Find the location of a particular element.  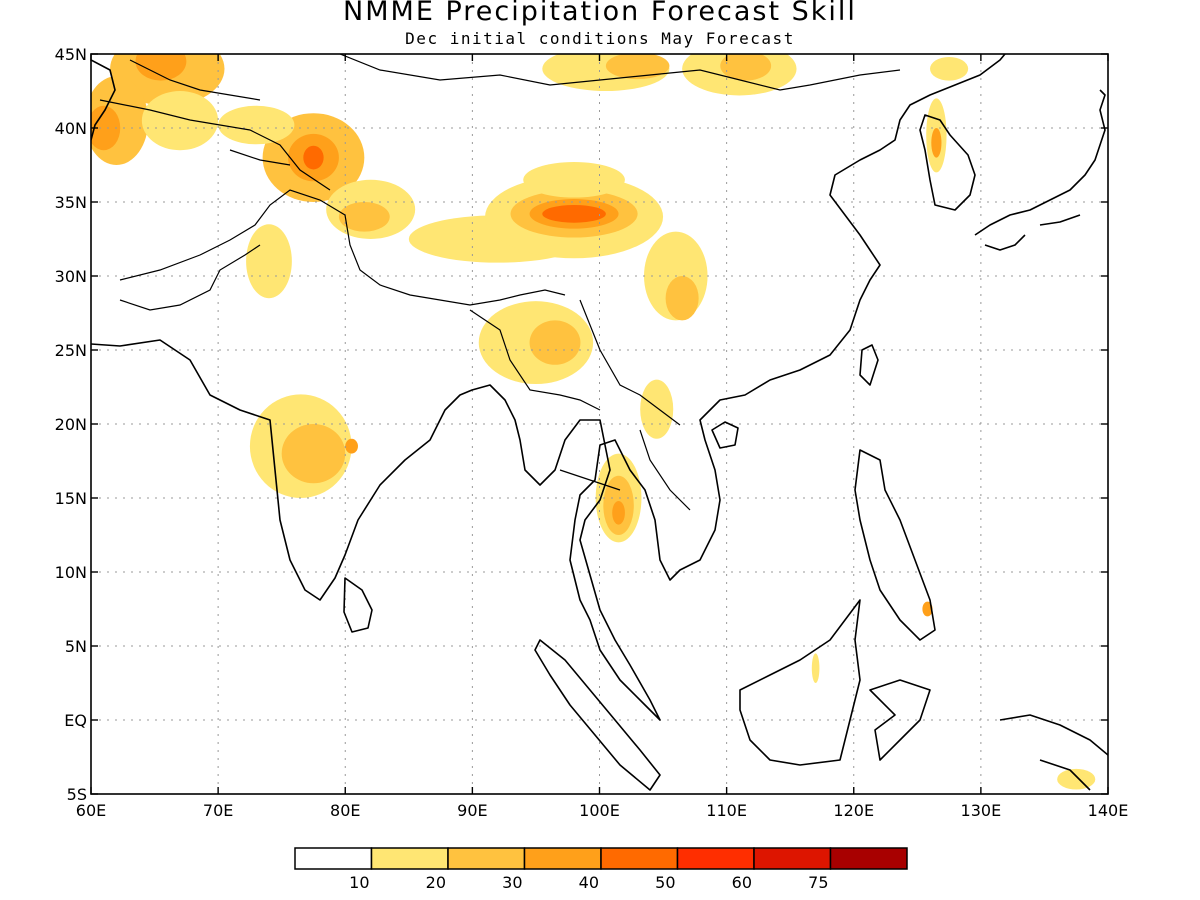

legend-label-3: 40 is located at coordinates (589, 882).